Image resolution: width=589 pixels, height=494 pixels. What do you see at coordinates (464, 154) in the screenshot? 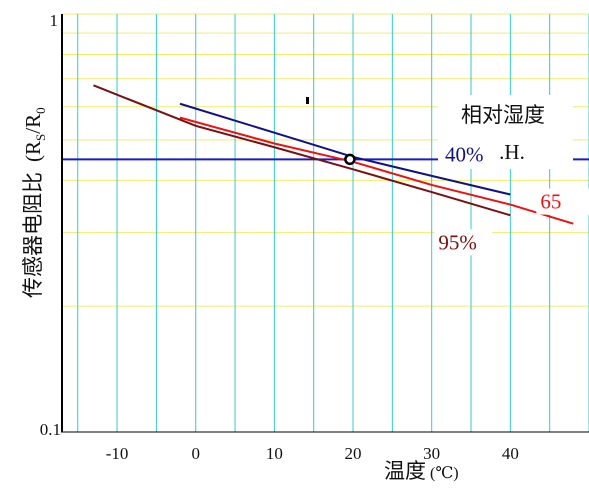
I see `series-label-1: 40%` at bounding box center [464, 154].